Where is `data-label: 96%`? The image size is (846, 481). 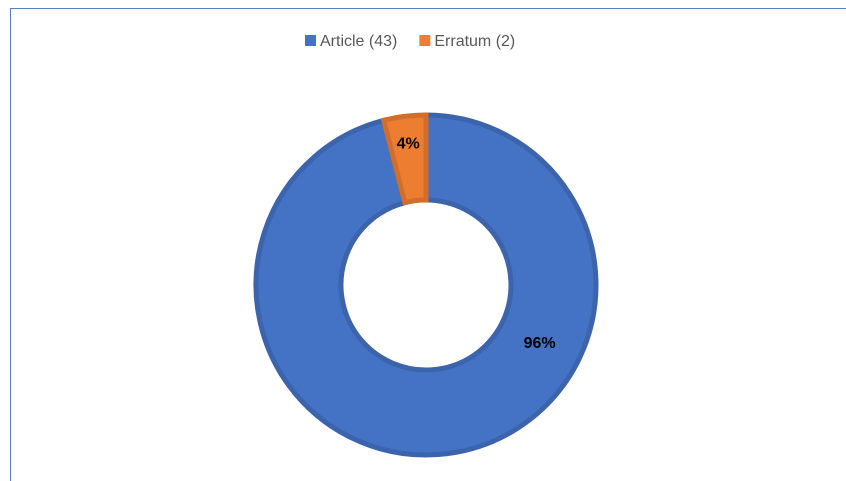
data-label: 96% is located at coordinates (540, 343).